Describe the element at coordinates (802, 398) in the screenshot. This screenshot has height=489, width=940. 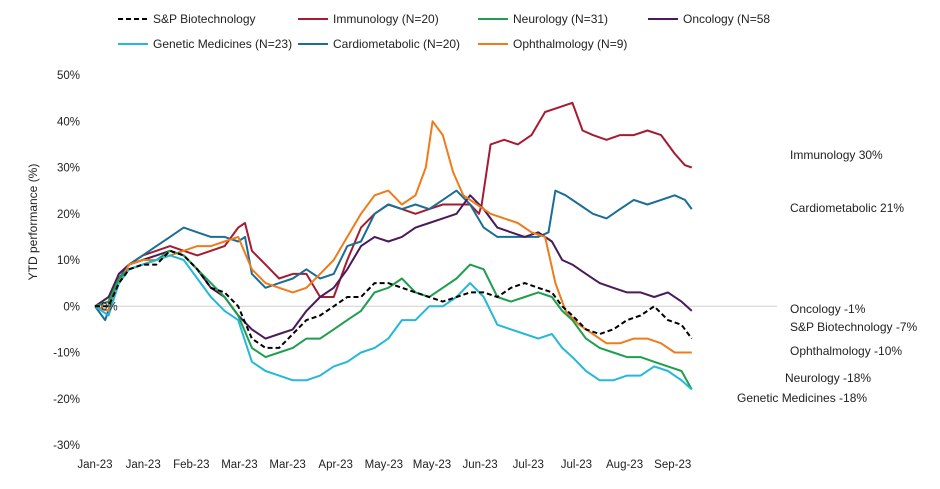
I see `end-label-genetic-medicines-n-23: Genetic Medicines -18%` at that location.